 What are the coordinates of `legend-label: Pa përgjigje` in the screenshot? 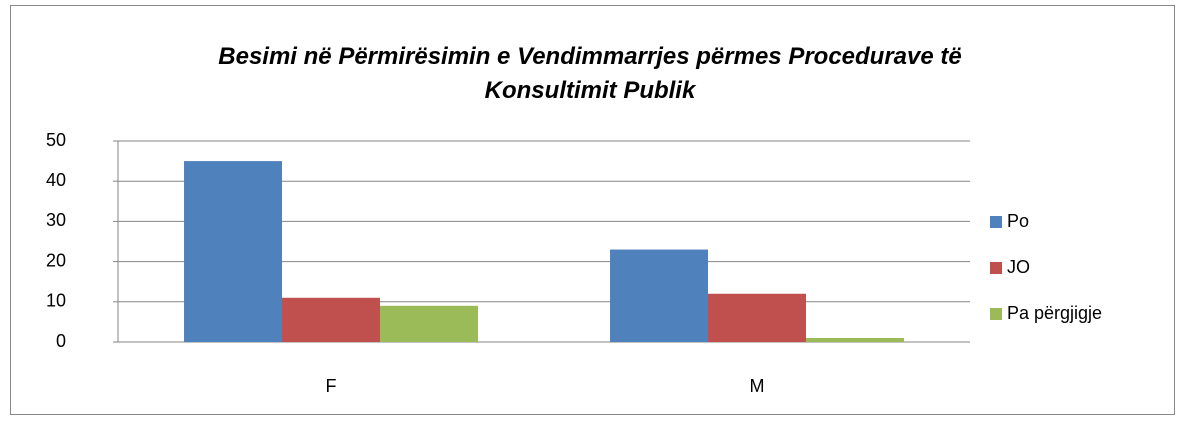 It's located at (1054, 313).